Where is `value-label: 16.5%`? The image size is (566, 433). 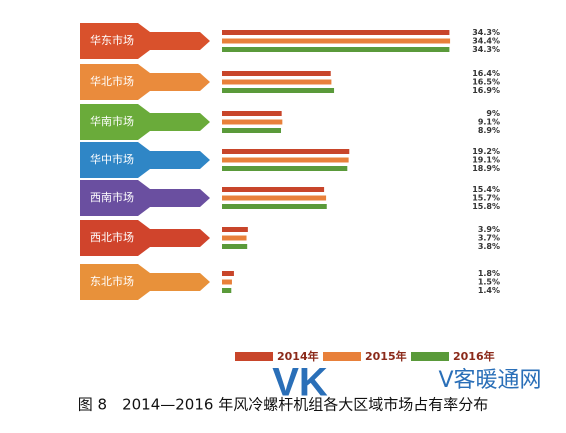 value-label: 16.5% is located at coordinates (486, 82).